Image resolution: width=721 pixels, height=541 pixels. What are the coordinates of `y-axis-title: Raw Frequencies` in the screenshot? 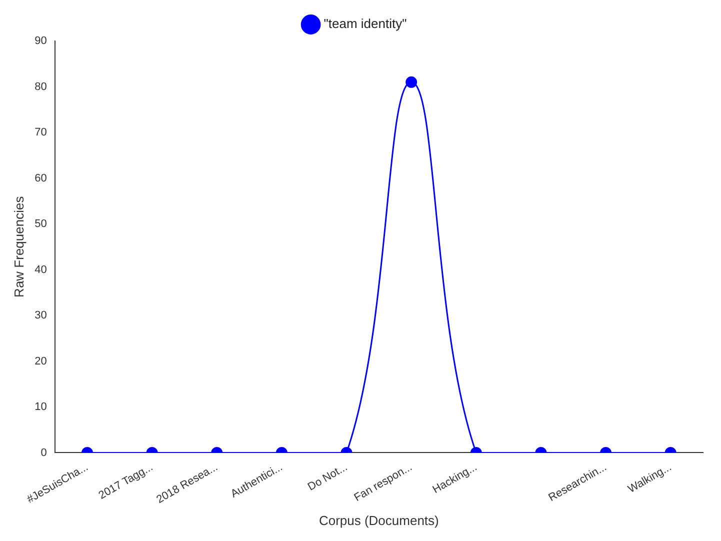 It's located at (18, 247).